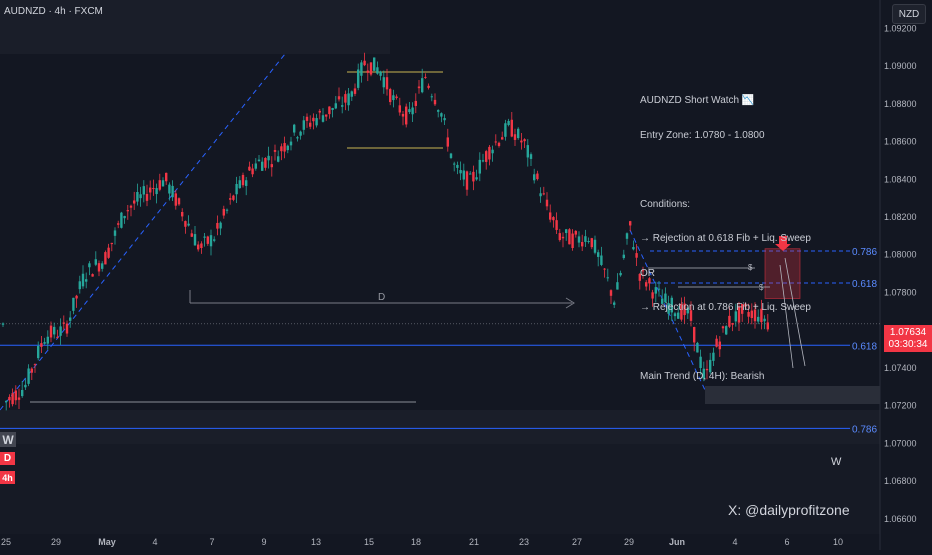  Describe the element at coordinates (381, 297) in the screenshot. I see `annotation-label: D` at that location.